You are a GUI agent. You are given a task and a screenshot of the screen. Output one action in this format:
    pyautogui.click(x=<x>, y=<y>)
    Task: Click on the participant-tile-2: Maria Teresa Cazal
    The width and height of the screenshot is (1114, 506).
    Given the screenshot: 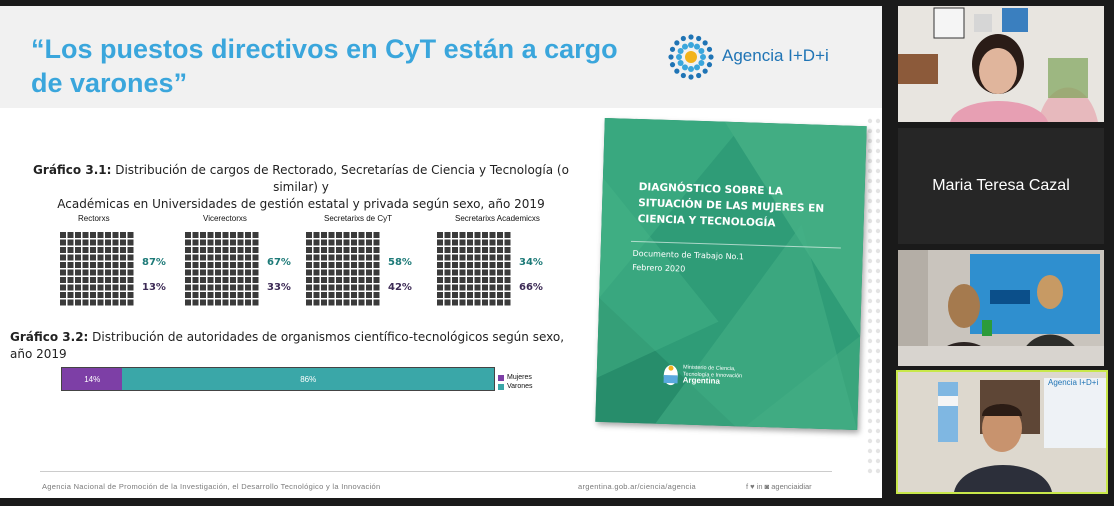 What is the action you would take?
    pyautogui.click(x=1001, y=186)
    